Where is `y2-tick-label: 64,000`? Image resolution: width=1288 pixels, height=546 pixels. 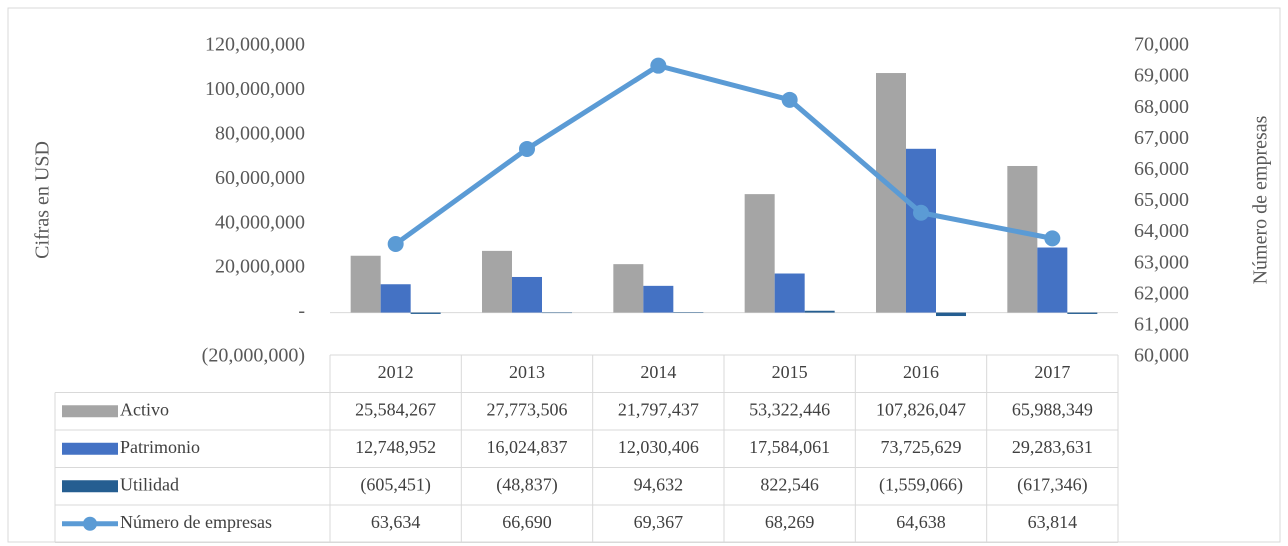
y2-tick-label: 64,000 is located at coordinates (1161, 231).